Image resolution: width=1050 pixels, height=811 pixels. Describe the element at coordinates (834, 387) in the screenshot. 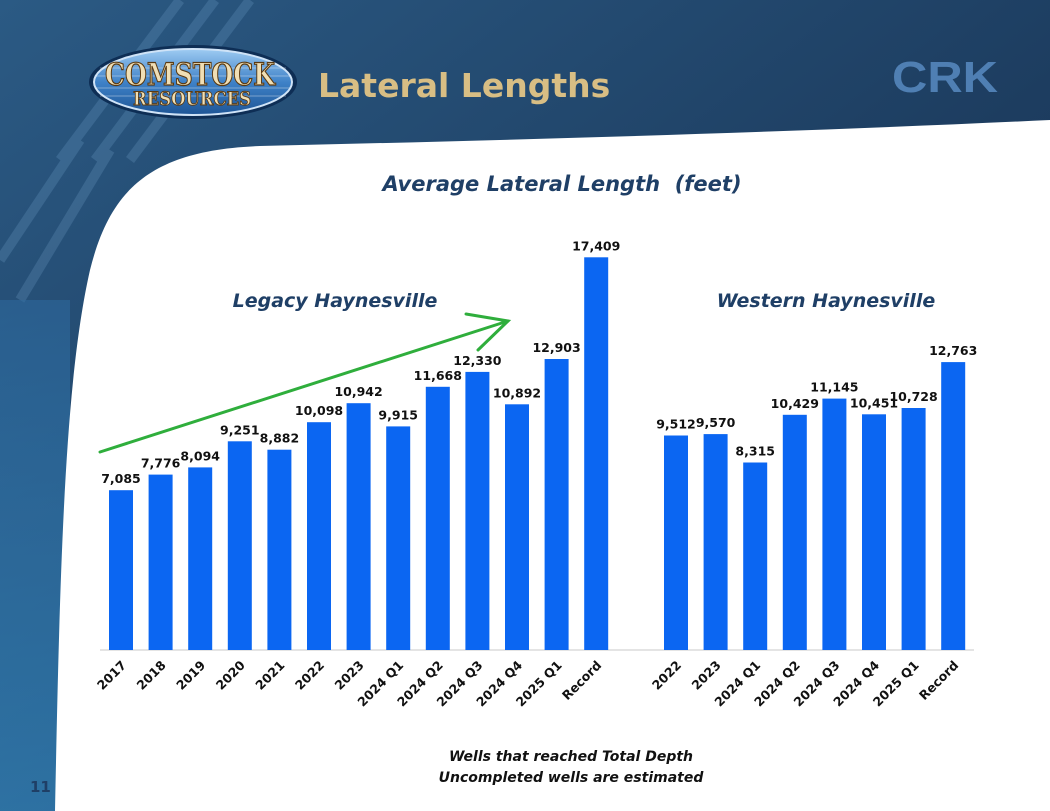

I see `value-label-western-4: 11,145` at that location.